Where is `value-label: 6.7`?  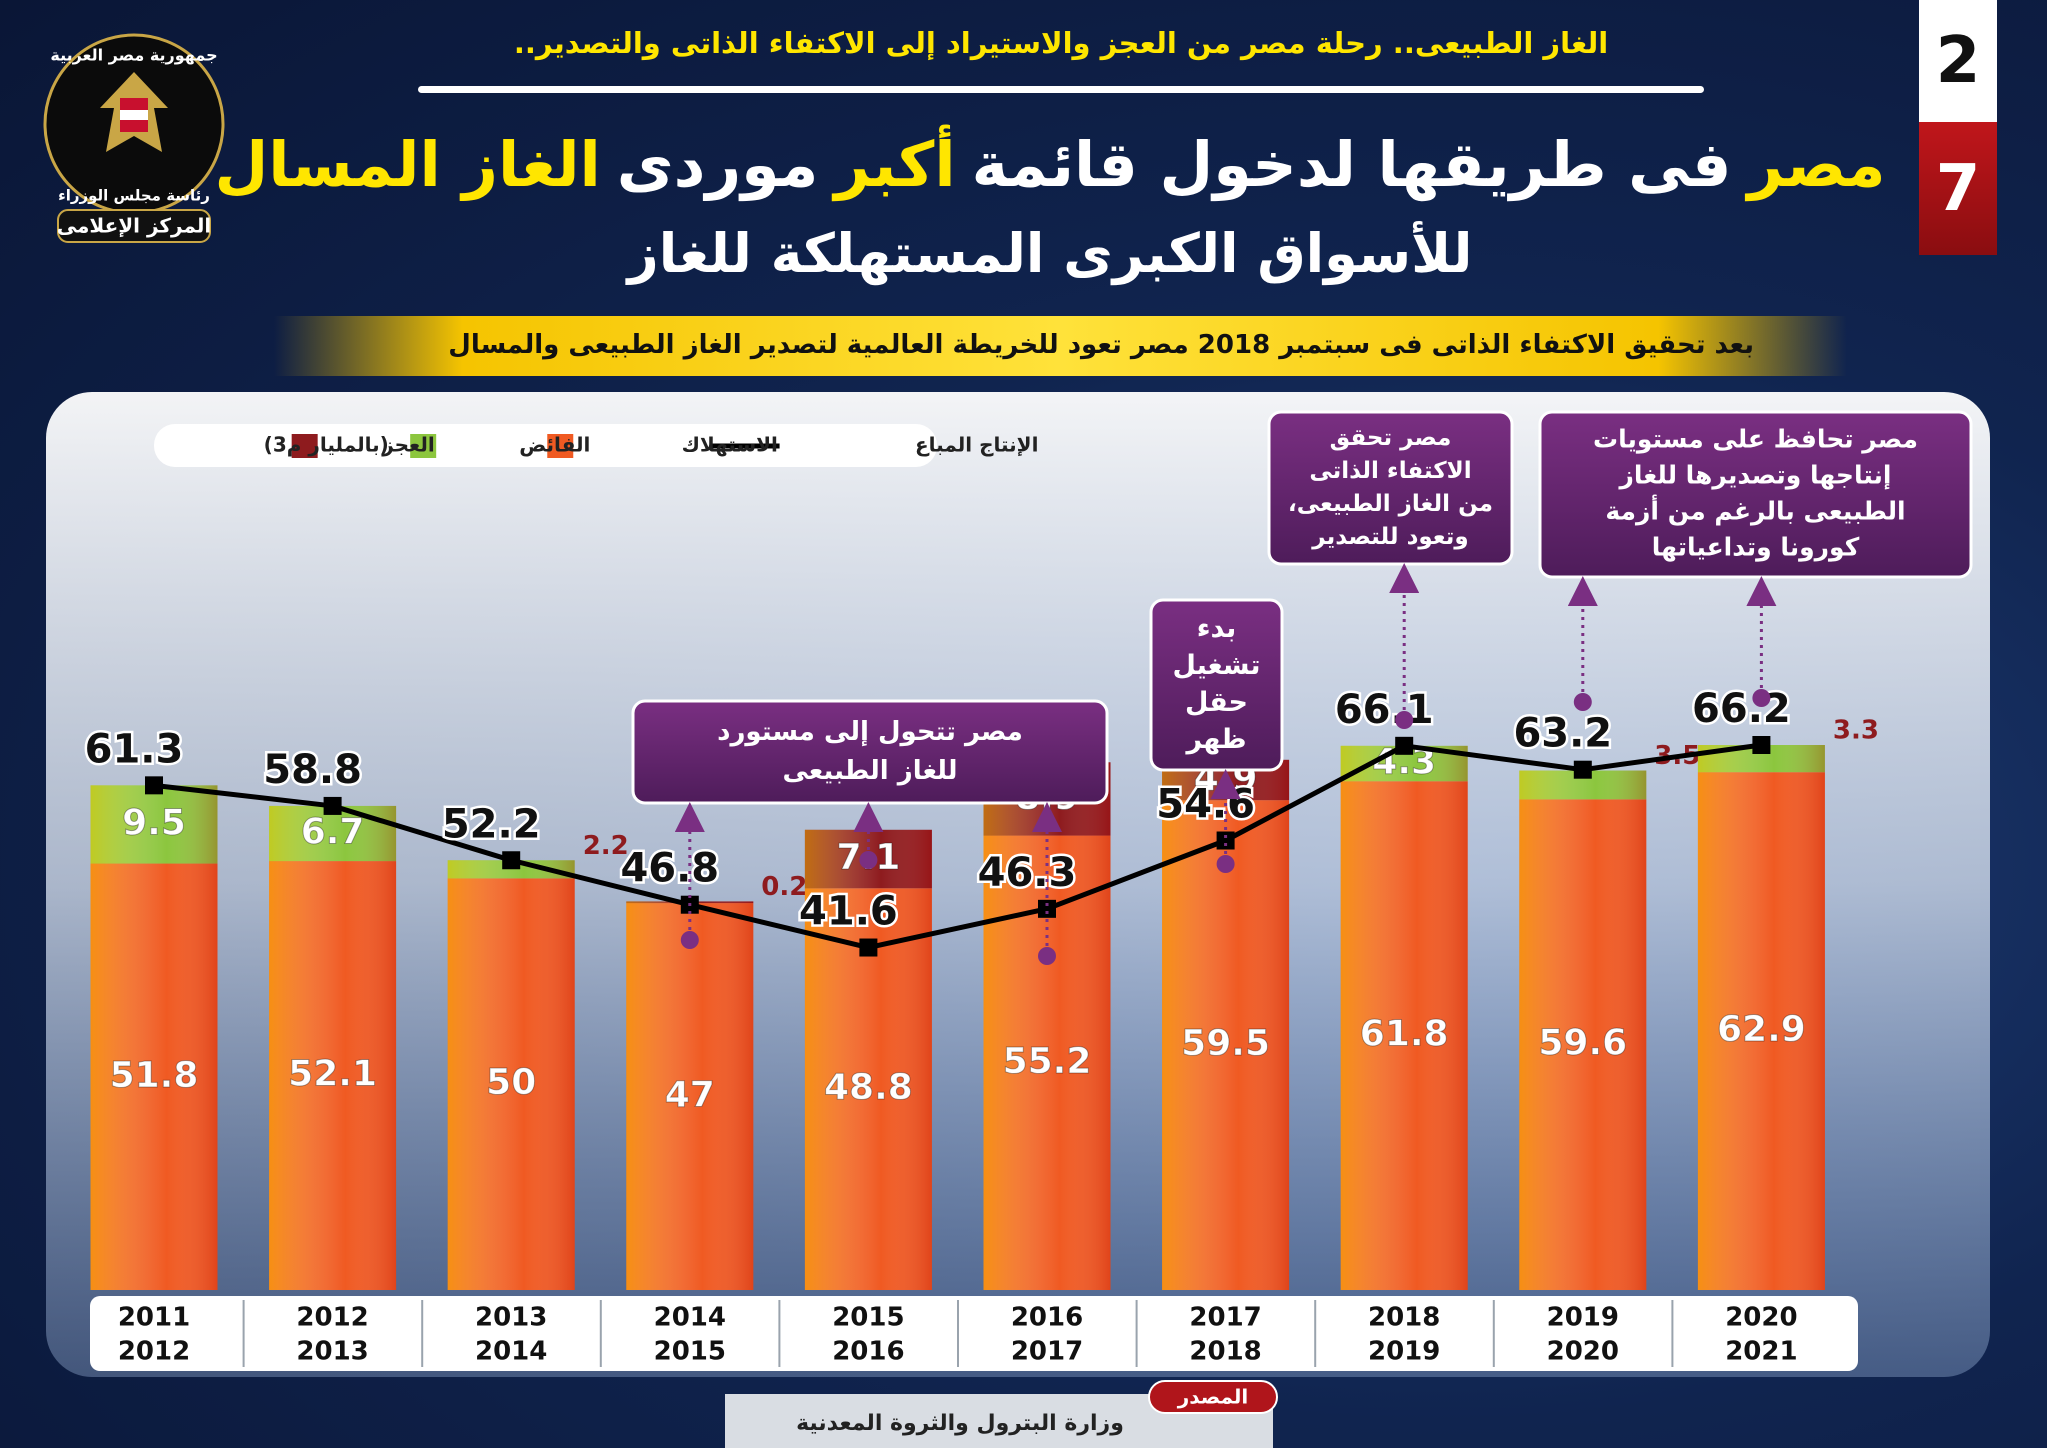 value-label: 6.7 is located at coordinates (333, 832).